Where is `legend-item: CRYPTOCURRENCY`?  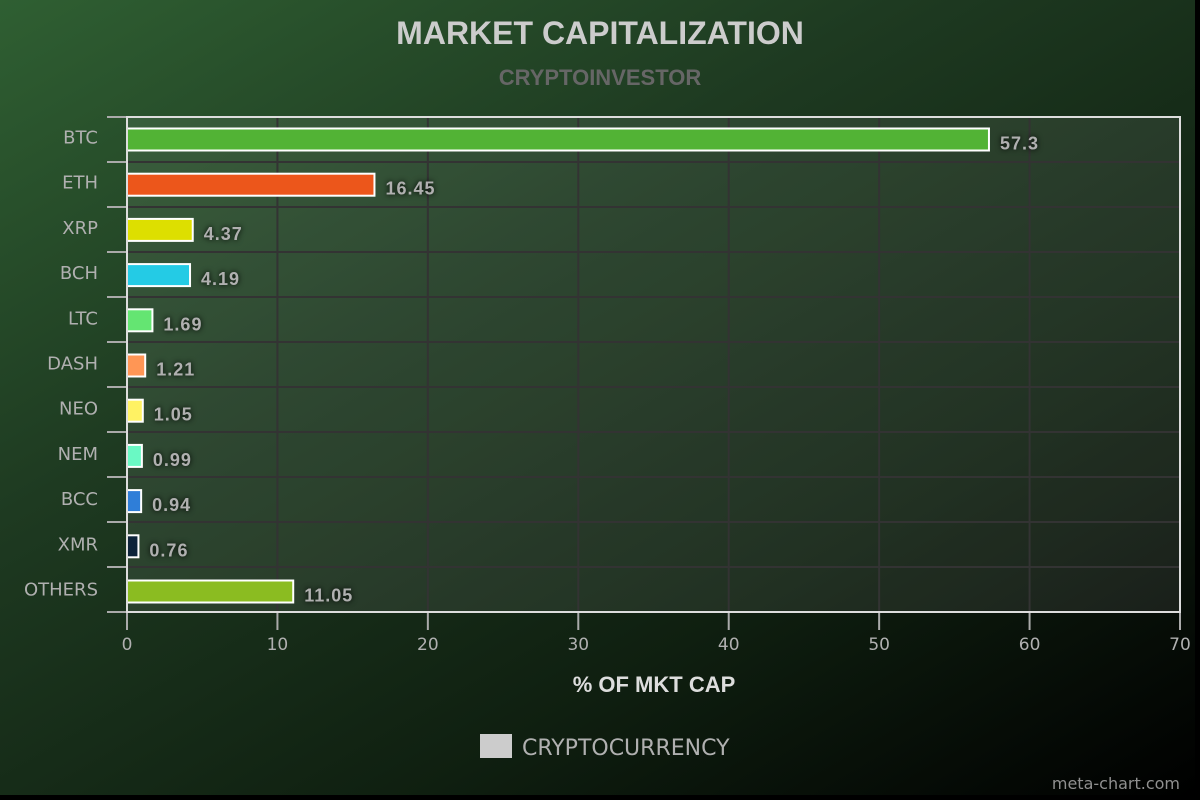 legend-item: CRYPTOCURRENCY is located at coordinates (605, 747).